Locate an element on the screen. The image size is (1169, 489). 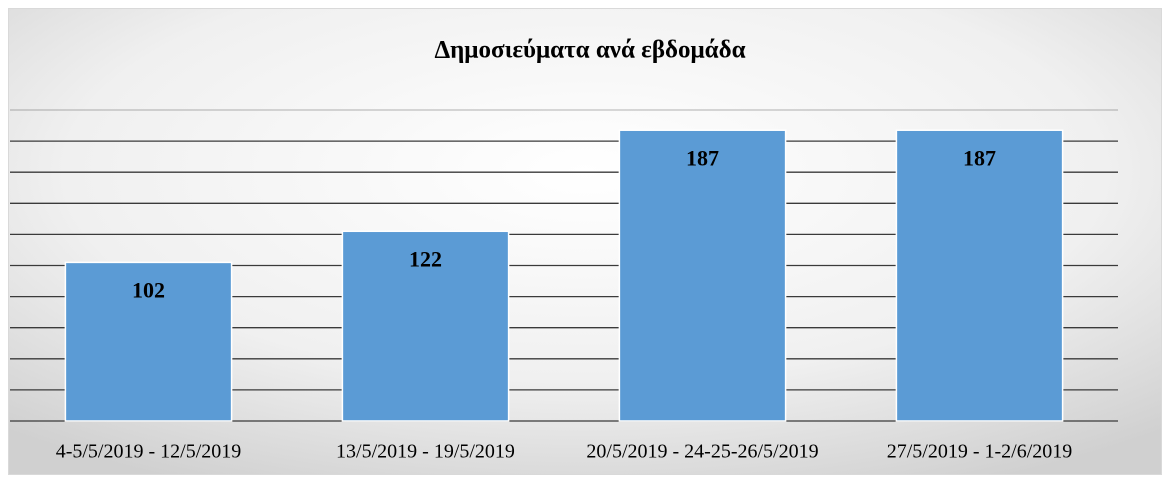
x-tick-label: 13/5/2019 - 19/5/2019 is located at coordinates (425, 452).